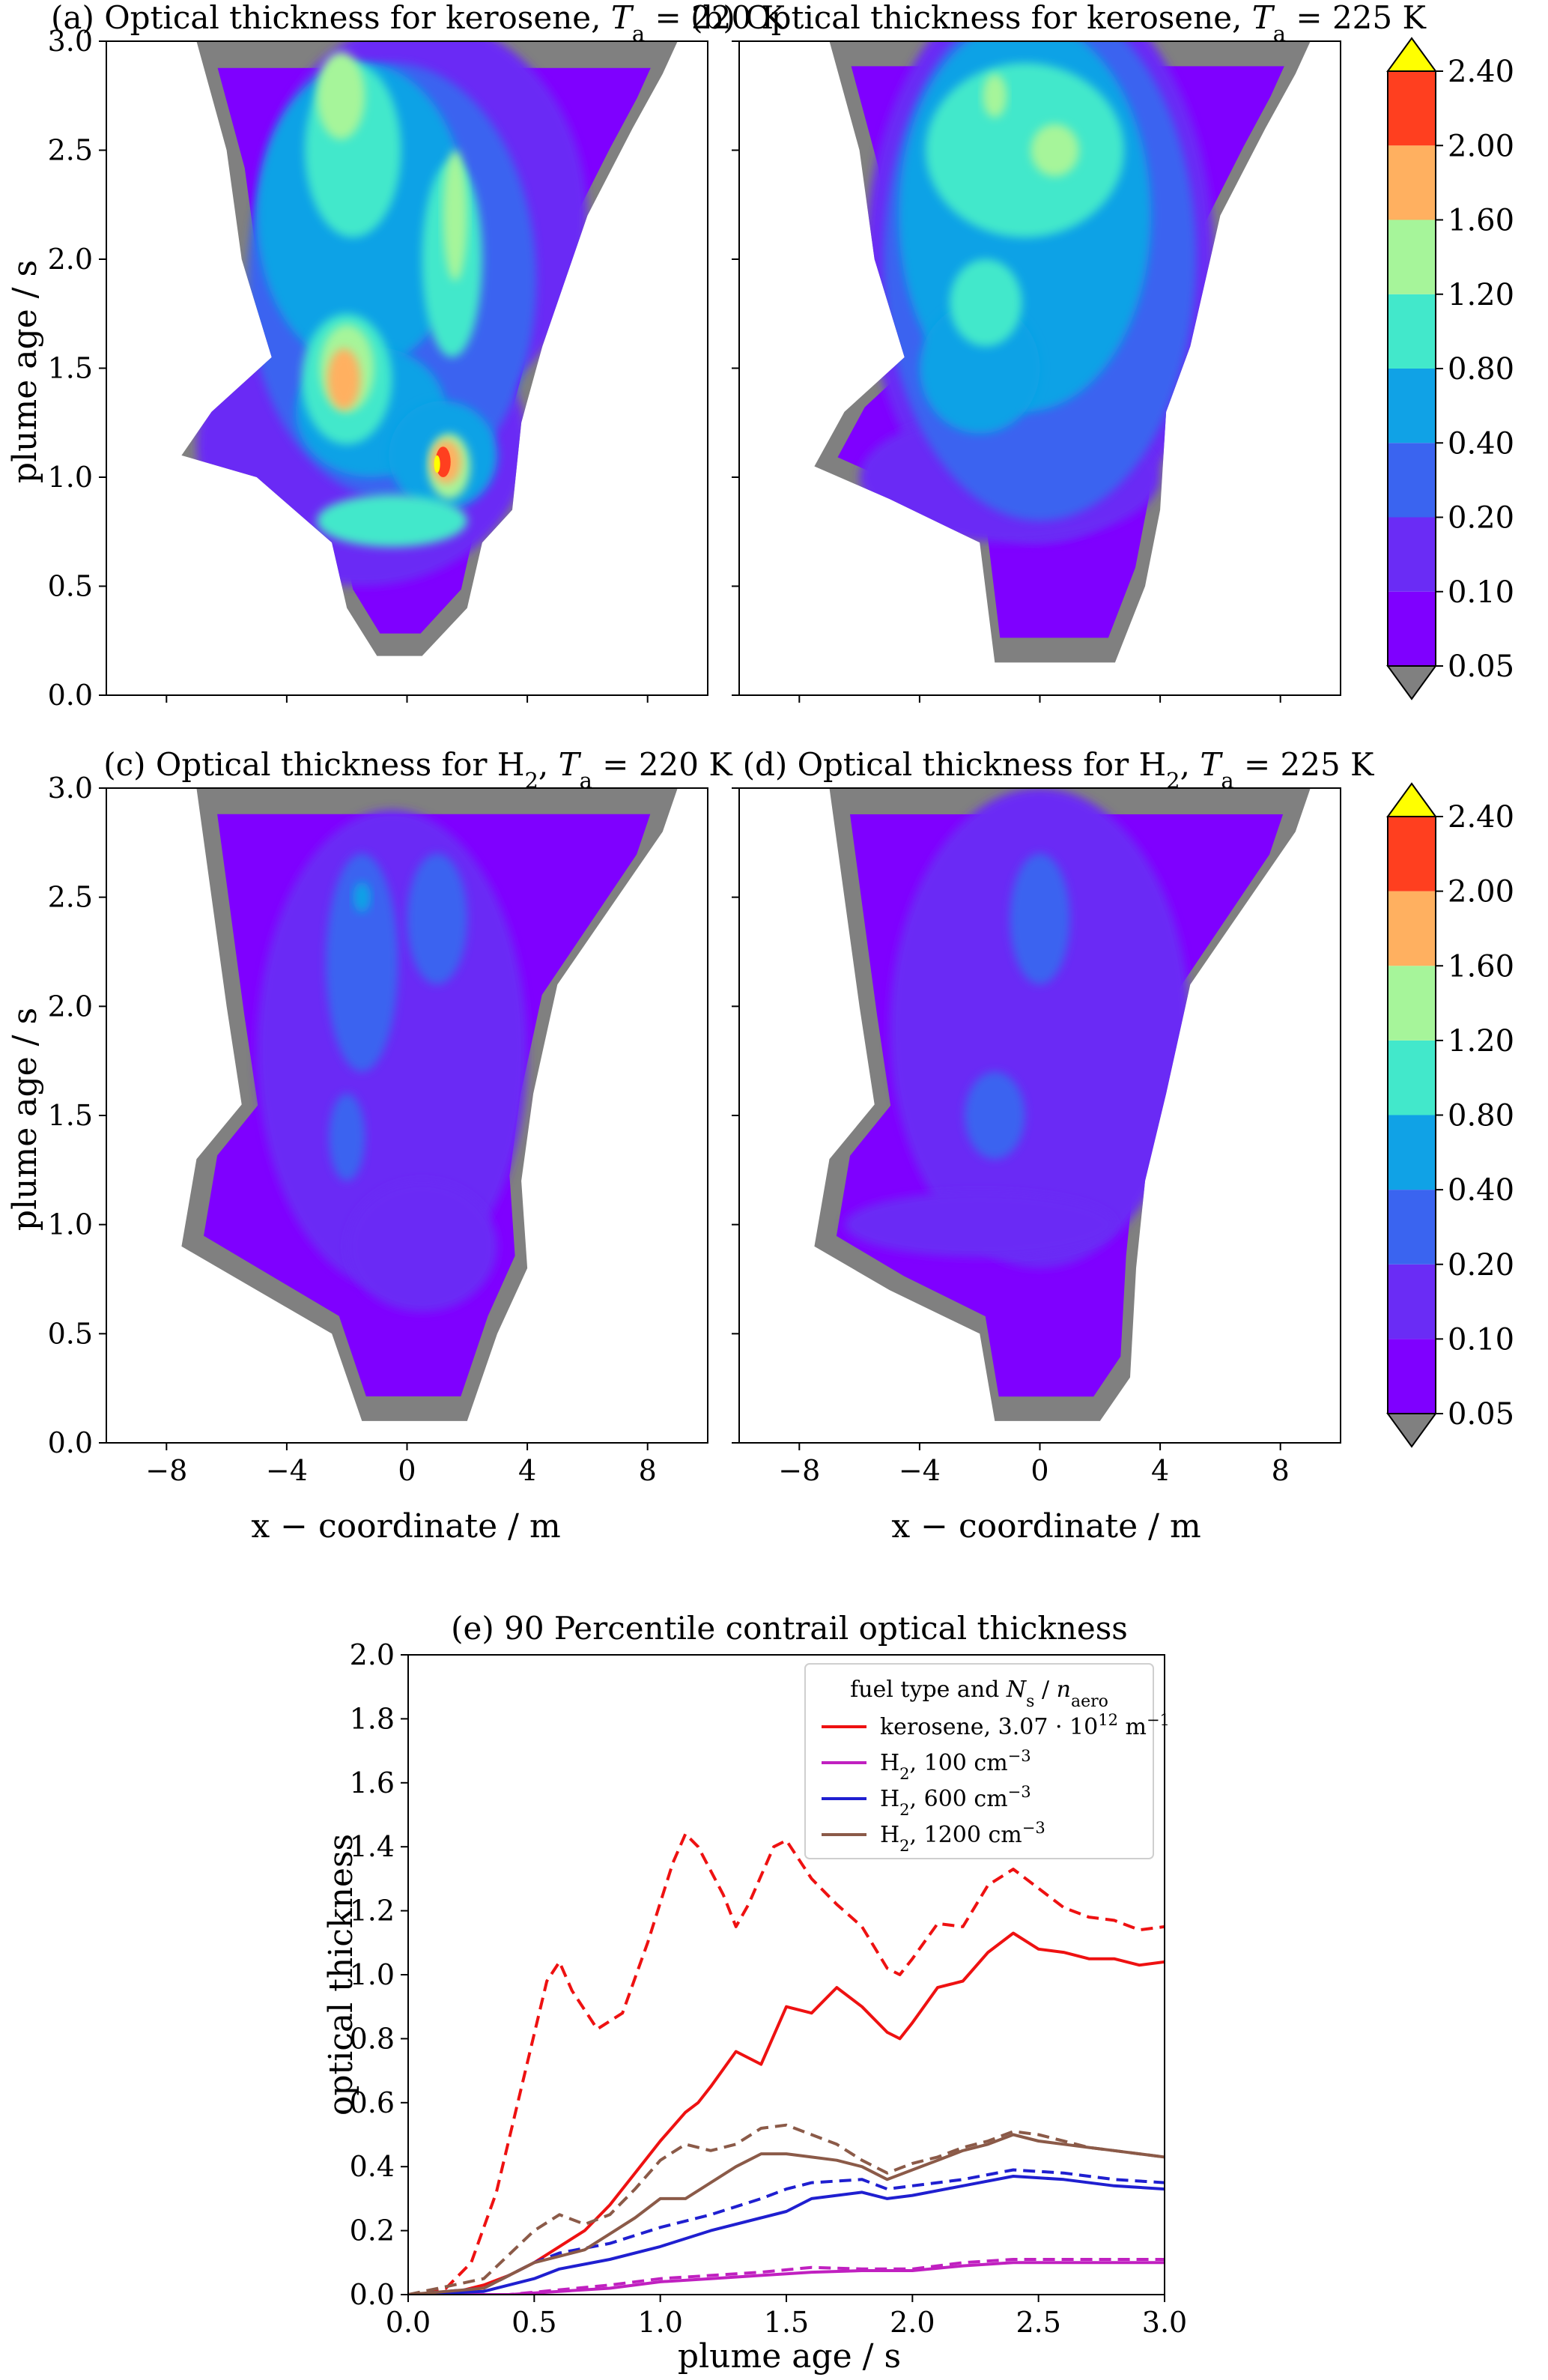 The width and height of the screenshot is (1548, 2380). Describe the element at coordinates (372, 2102) in the screenshot. I see `chart-y-tick-label: 0.6` at that location.